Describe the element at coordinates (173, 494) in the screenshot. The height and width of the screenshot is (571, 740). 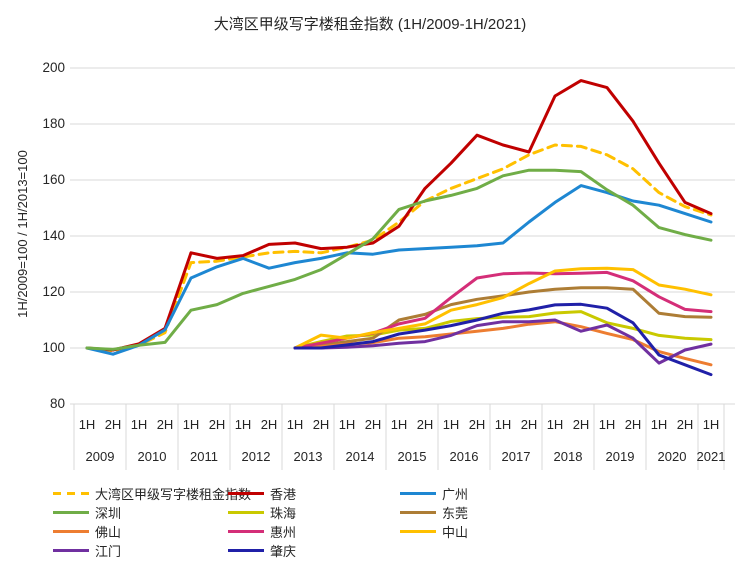
I see `legend-label: 大湾区甲级写字楼租金指数` at that location.